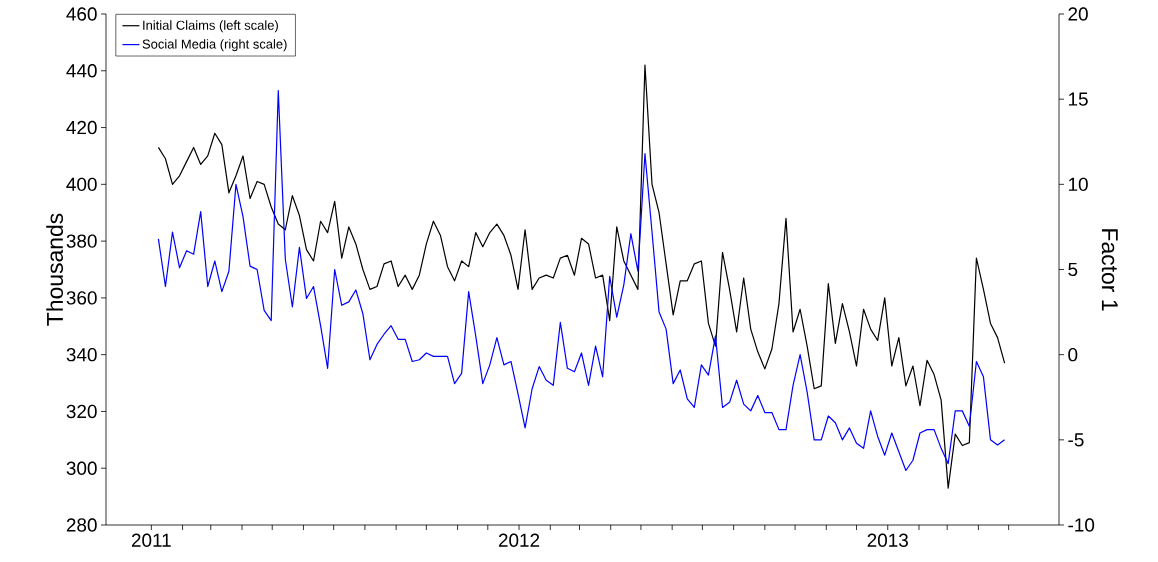 The width and height of the screenshot is (1158, 562). What do you see at coordinates (81, 354) in the screenshot?
I see `y-tick-label: 340` at bounding box center [81, 354].